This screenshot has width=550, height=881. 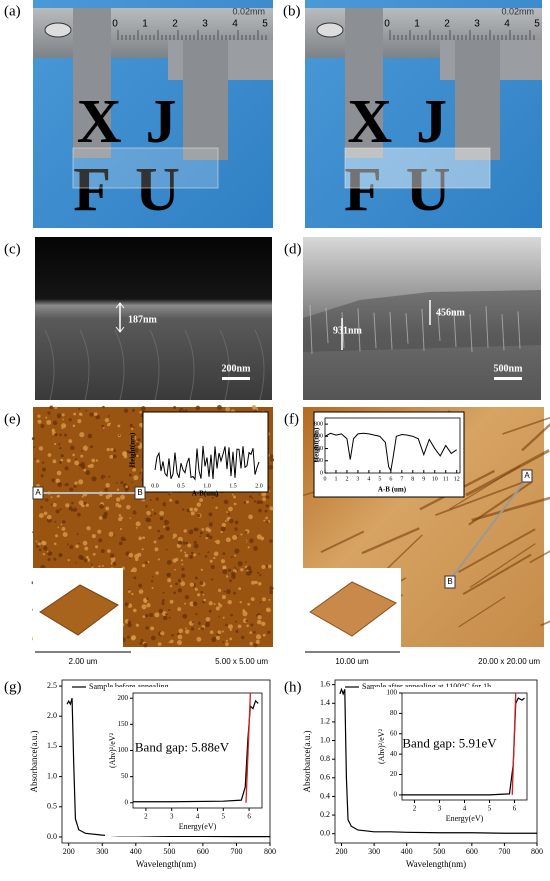 I want to click on x-tick-label: 6, so click(x=515, y=809).